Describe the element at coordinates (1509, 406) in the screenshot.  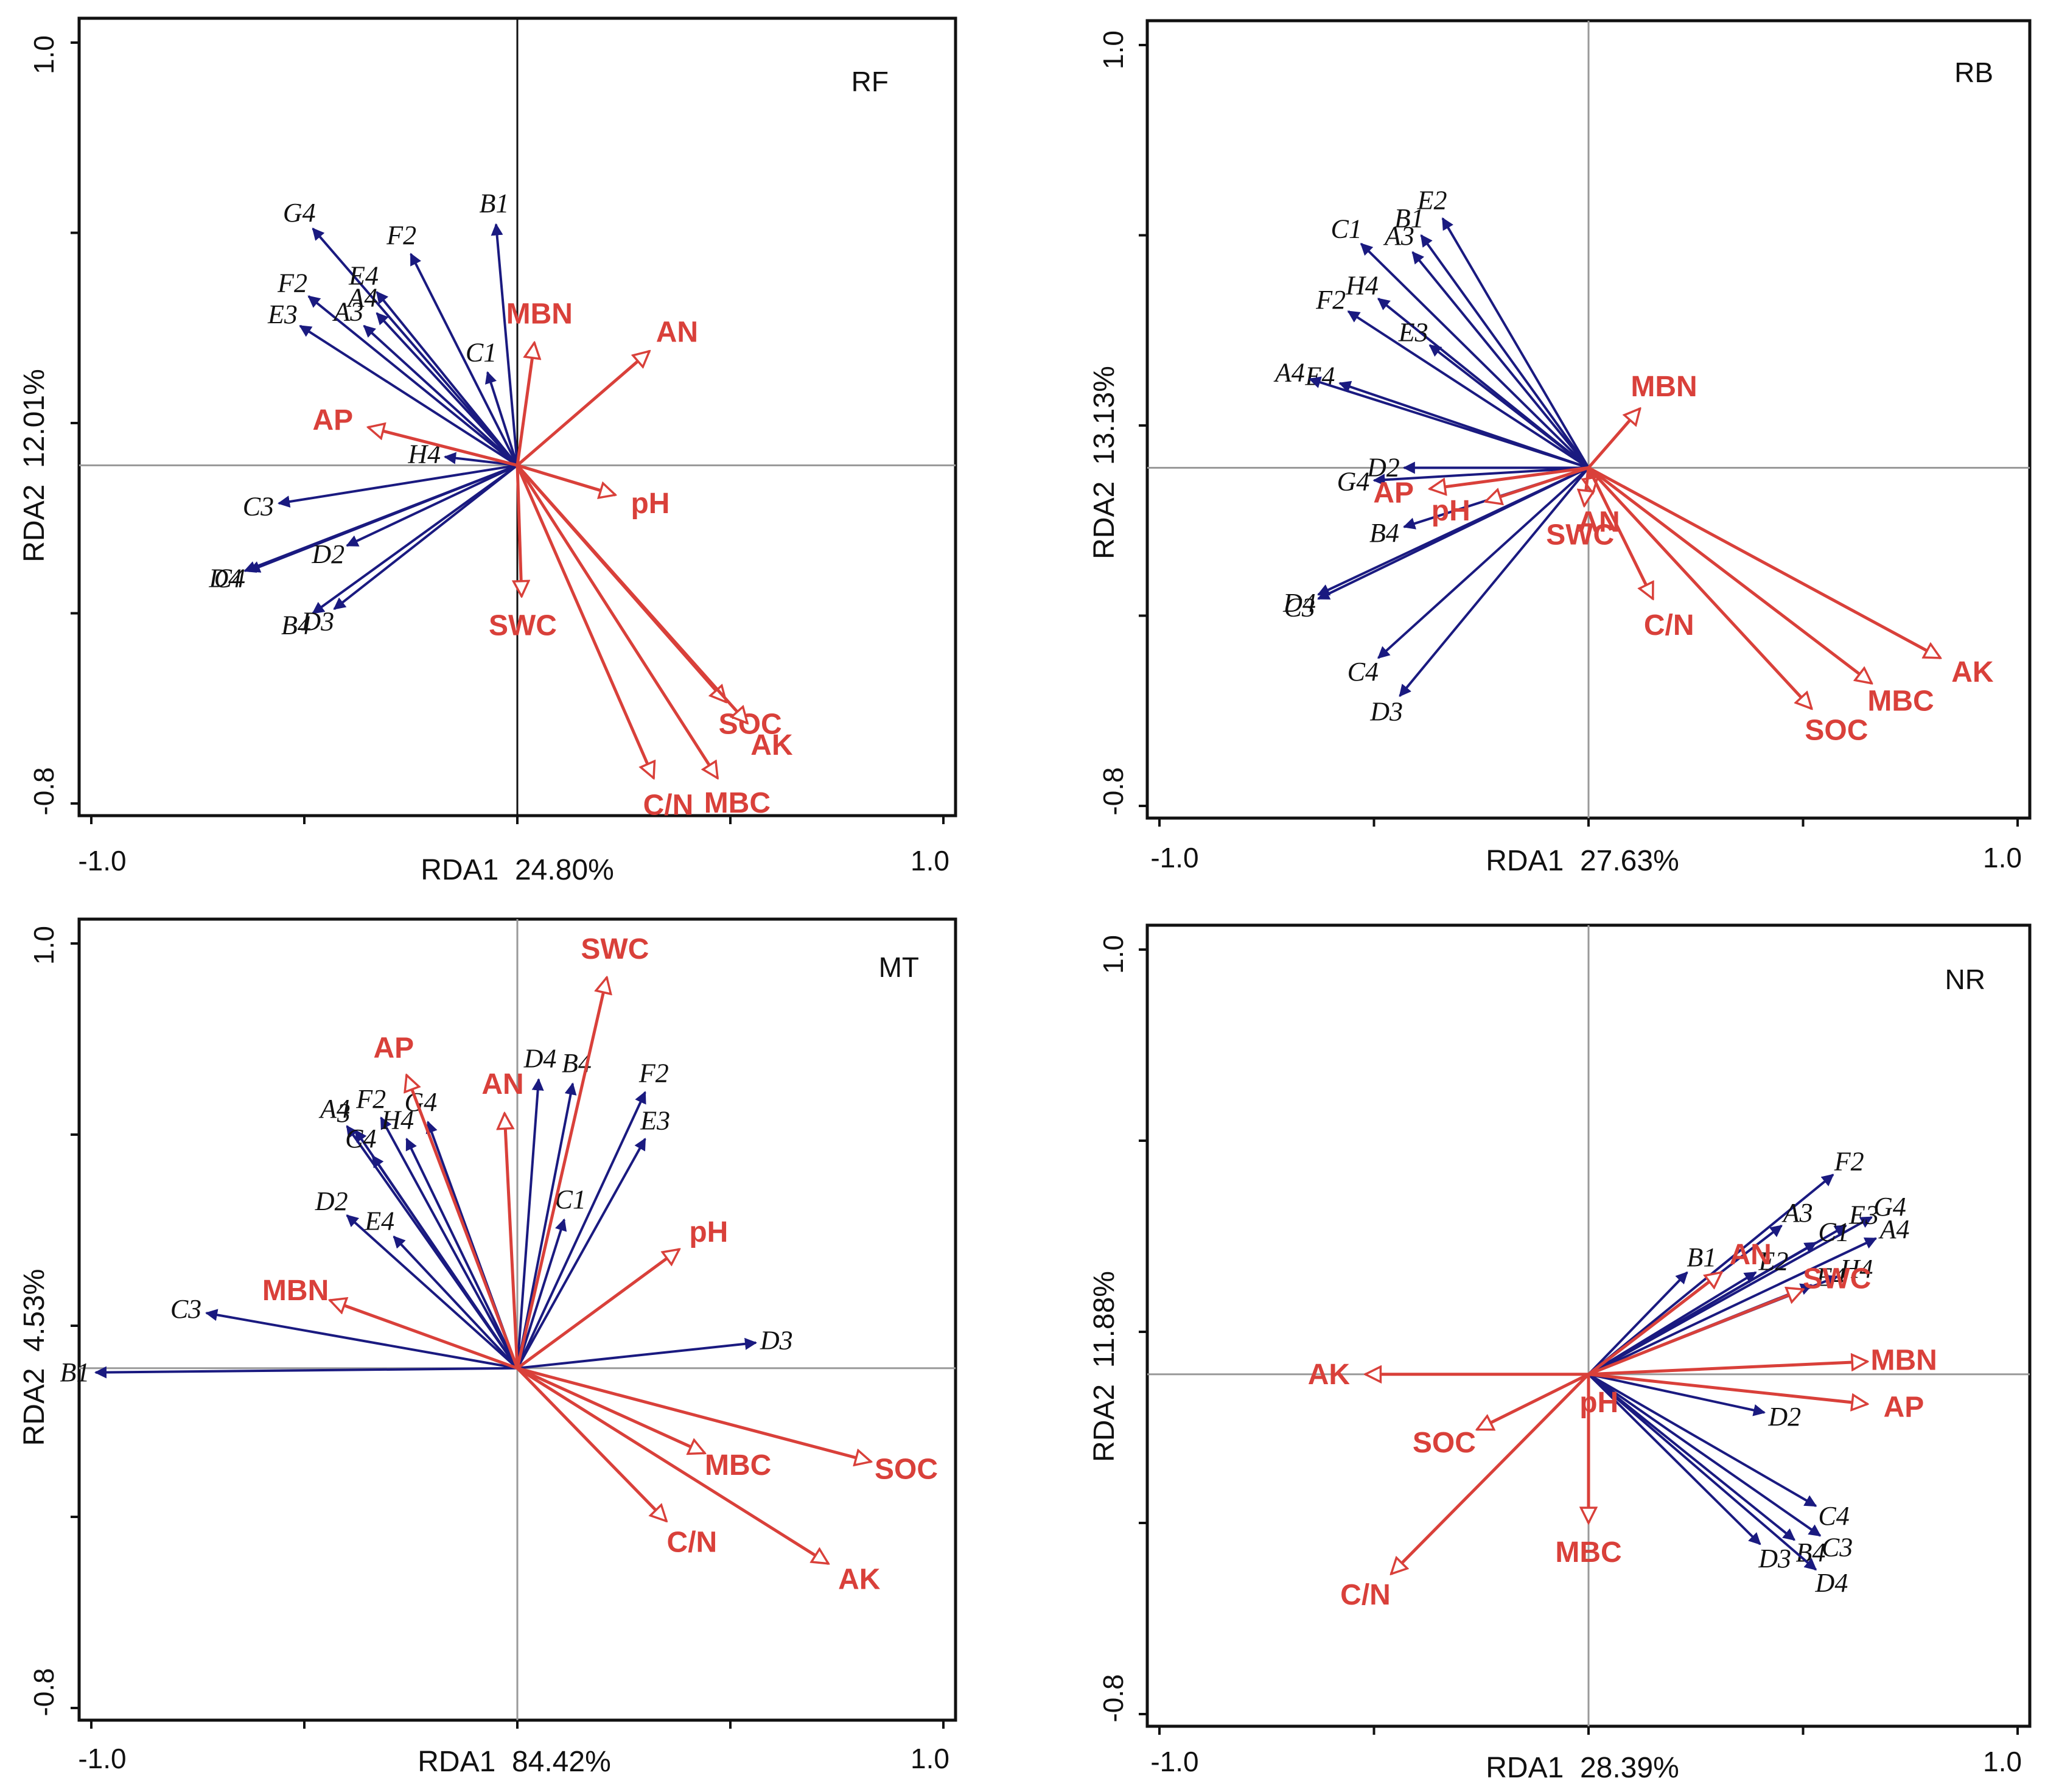
I see `species-arrow-e3` at that location.